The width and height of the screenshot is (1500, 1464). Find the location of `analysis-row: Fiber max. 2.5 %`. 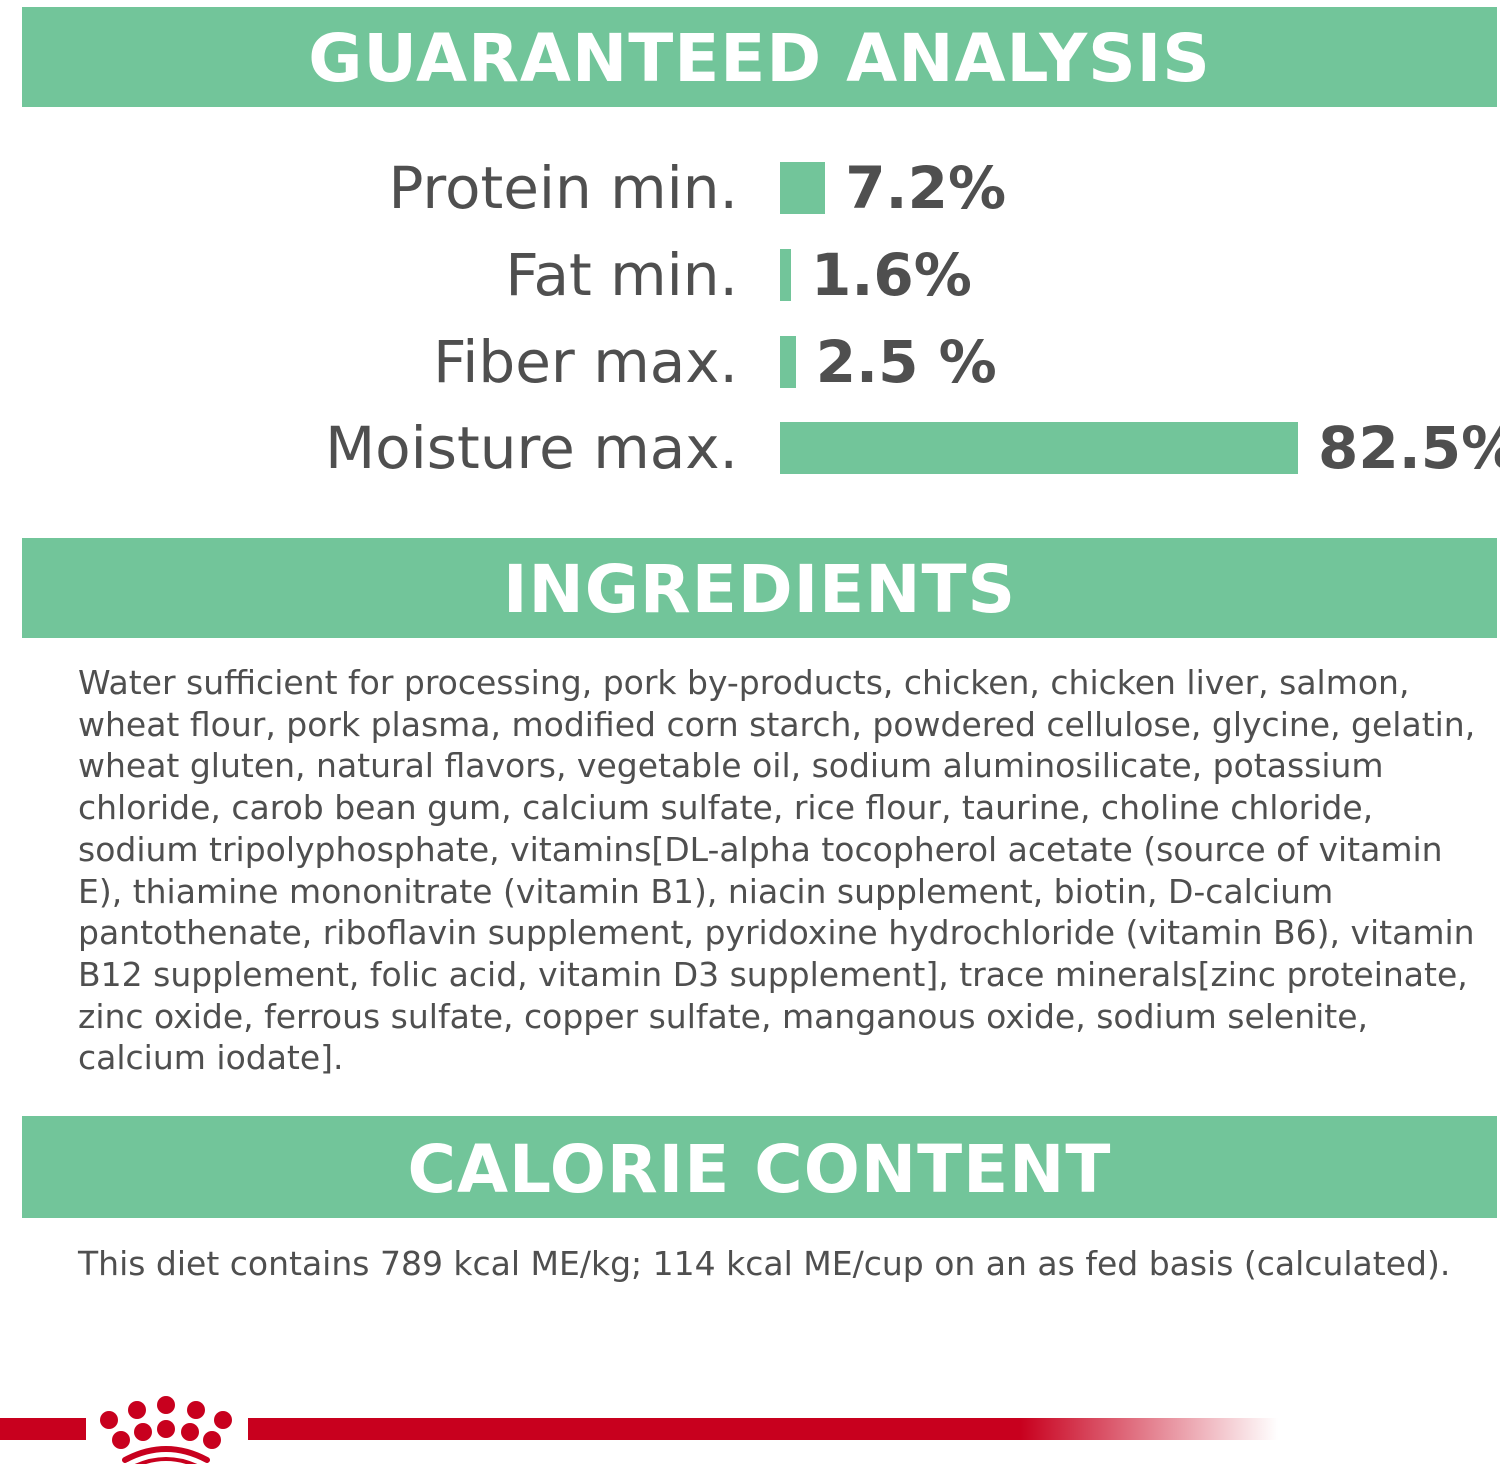

analysis-row: Fiber max. 2.5 % is located at coordinates (750, 362).